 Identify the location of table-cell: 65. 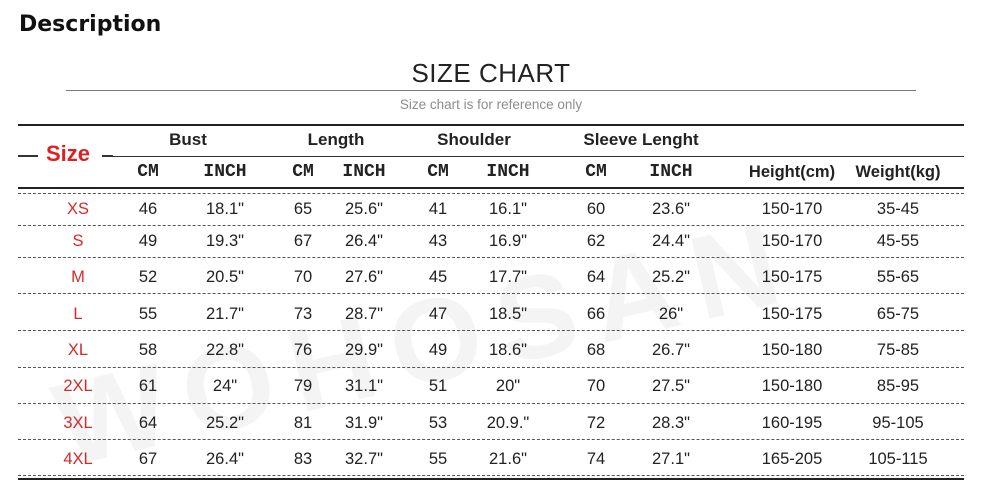
(303, 209).